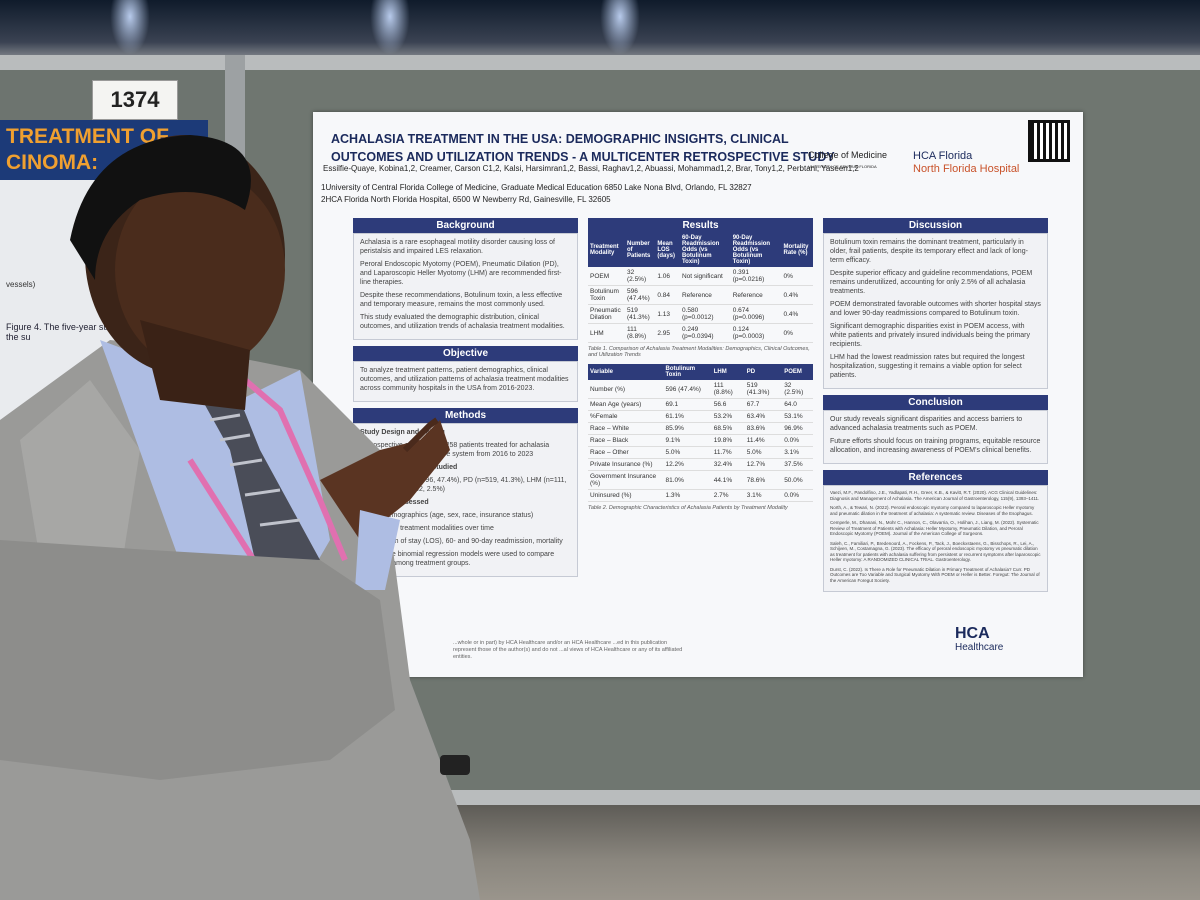 The width and height of the screenshot is (1200, 900). Describe the element at coordinates (966, 169) in the screenshot. I see `hca-logo-line2: North Florida Hospital` at that location.